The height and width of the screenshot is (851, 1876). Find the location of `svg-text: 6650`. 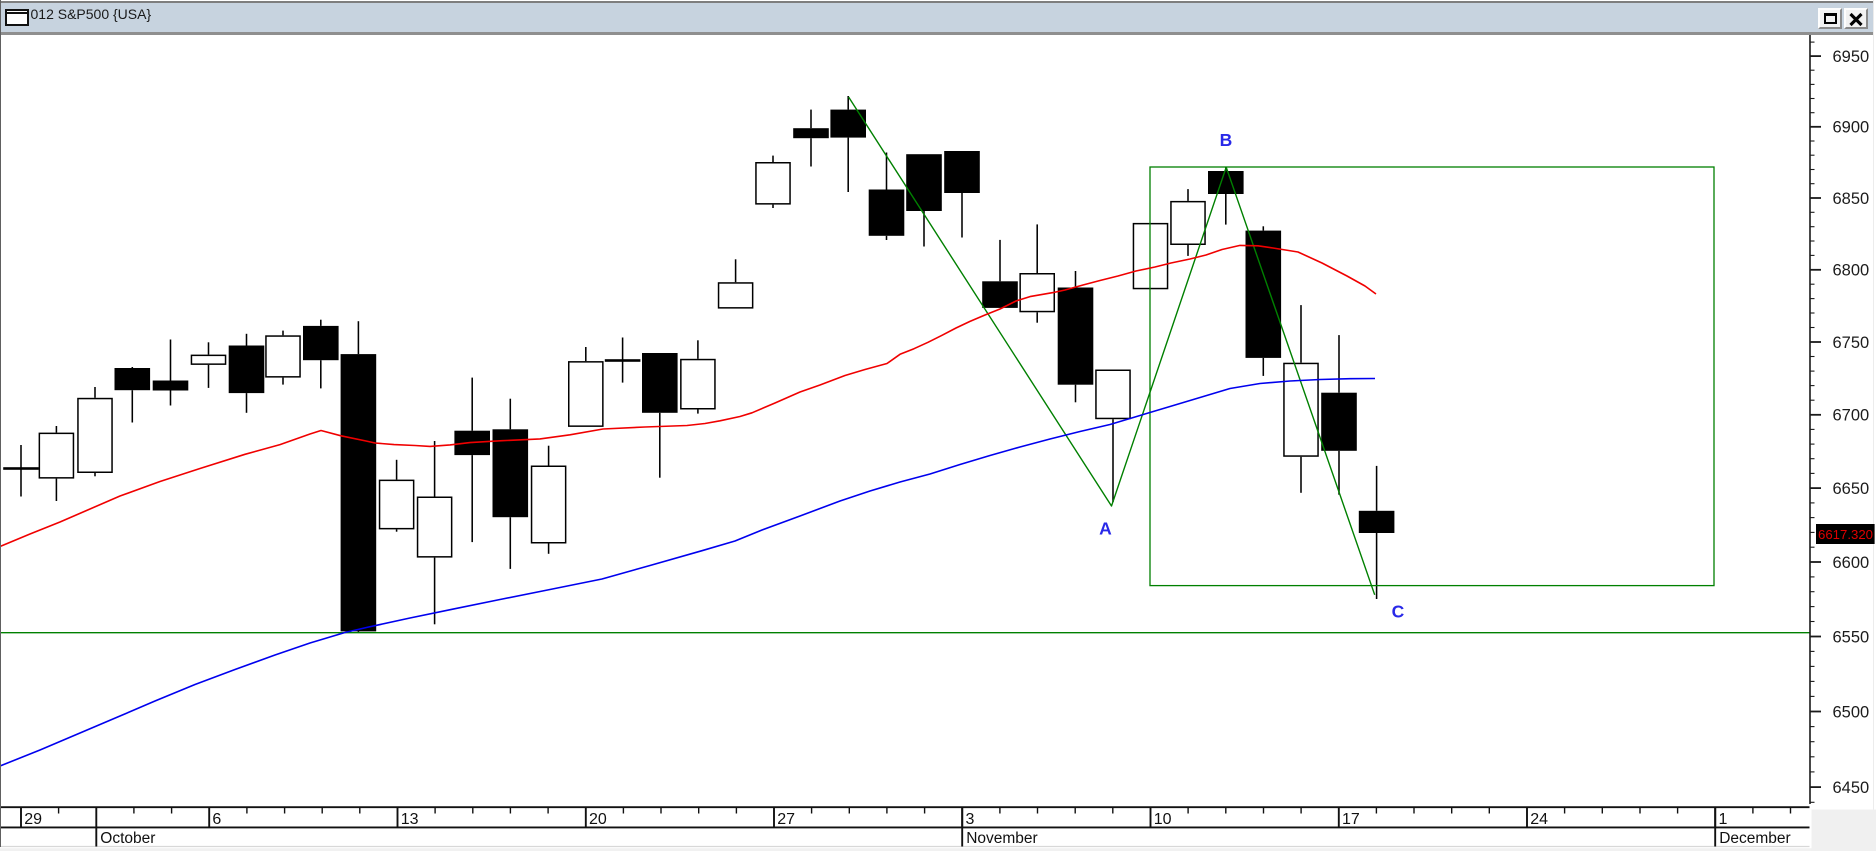

svg-text: 6650 is located at coordinates (1851, 489).